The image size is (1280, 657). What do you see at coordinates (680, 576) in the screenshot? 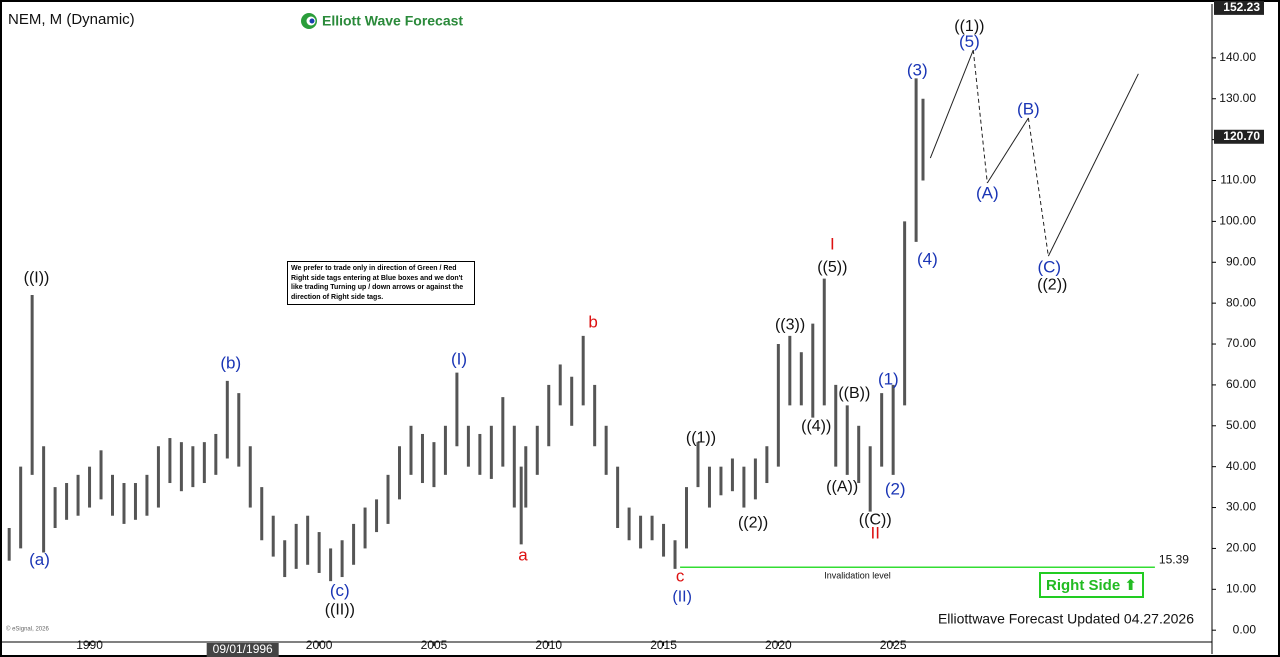
I see `wave-label: c` at bounding box center [680, 576].